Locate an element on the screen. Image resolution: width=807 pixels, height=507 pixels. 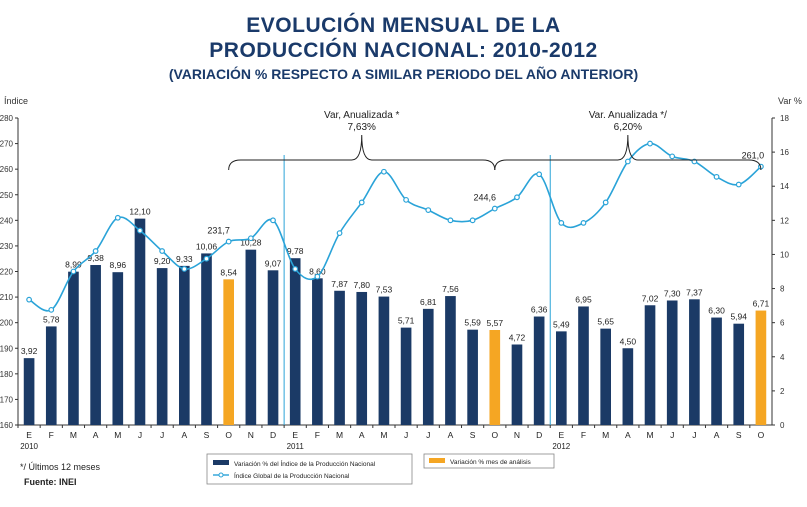
bar-value-label: 9,20 is located at coordinates (162, 261).